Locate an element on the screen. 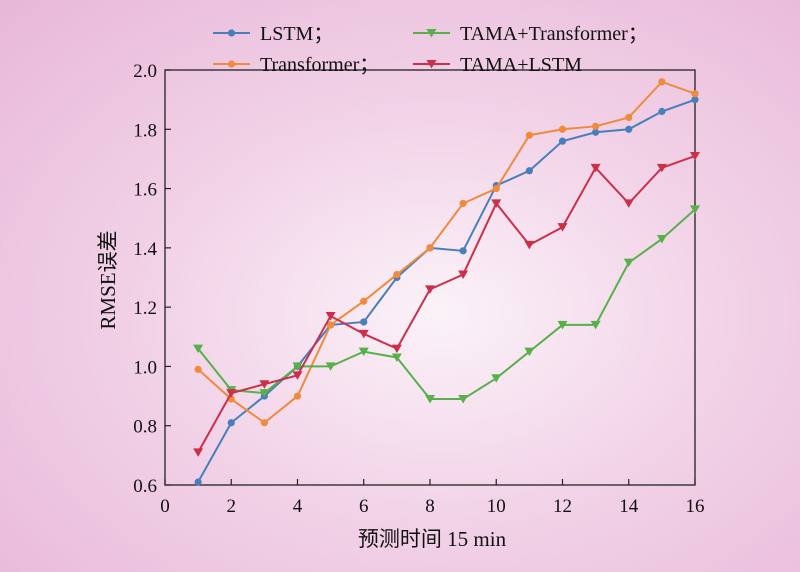 The image size is (800, 572). x-tick-label: 12 is located at coordinates (562, 506).